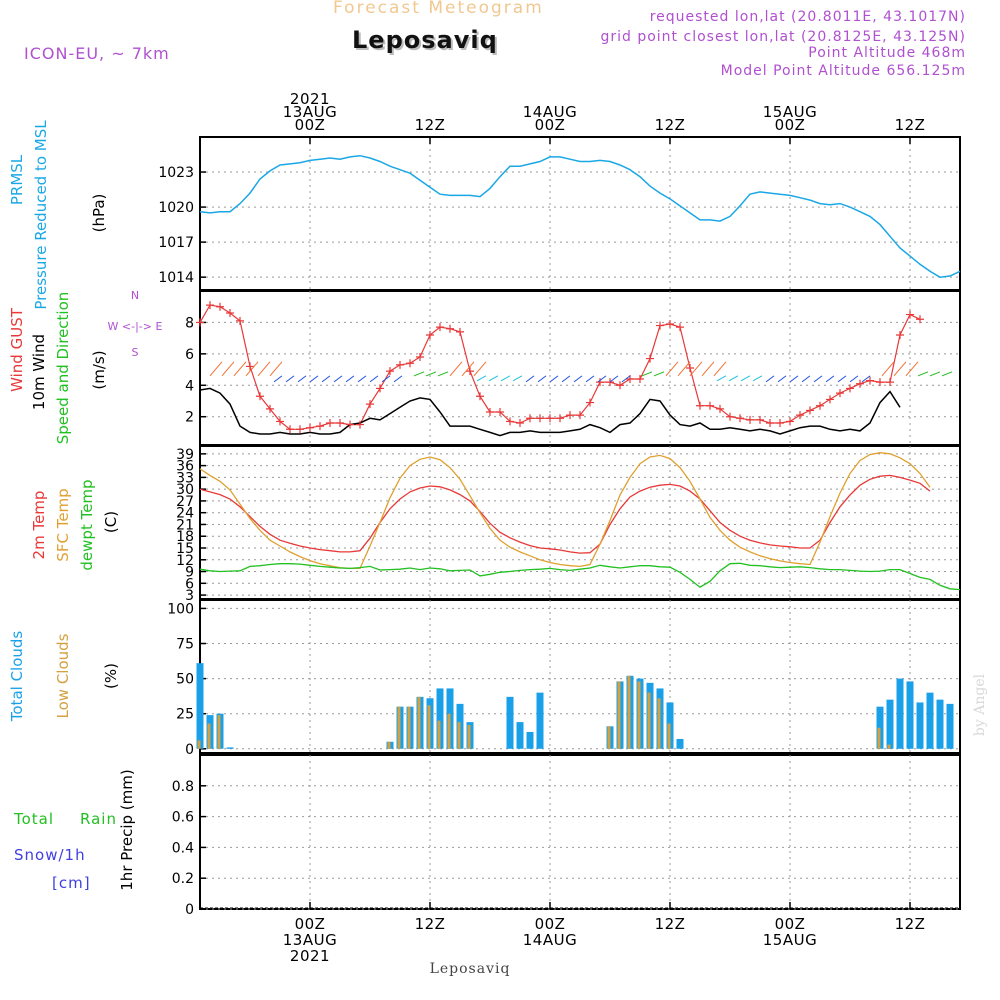  I want to click on pressure-frame, so click(580, 213).